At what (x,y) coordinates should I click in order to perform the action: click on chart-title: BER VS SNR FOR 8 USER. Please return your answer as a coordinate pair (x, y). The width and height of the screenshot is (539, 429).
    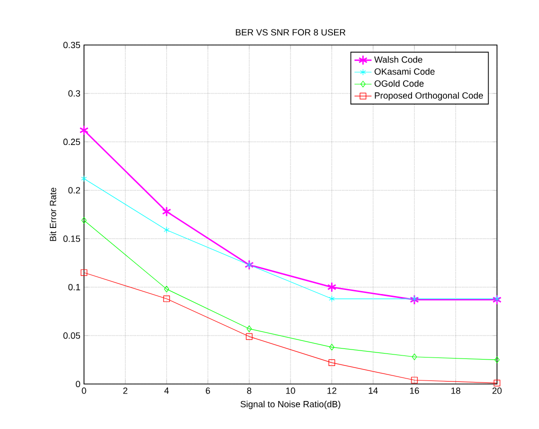
    Looking at the image, I should click on (291, 32).